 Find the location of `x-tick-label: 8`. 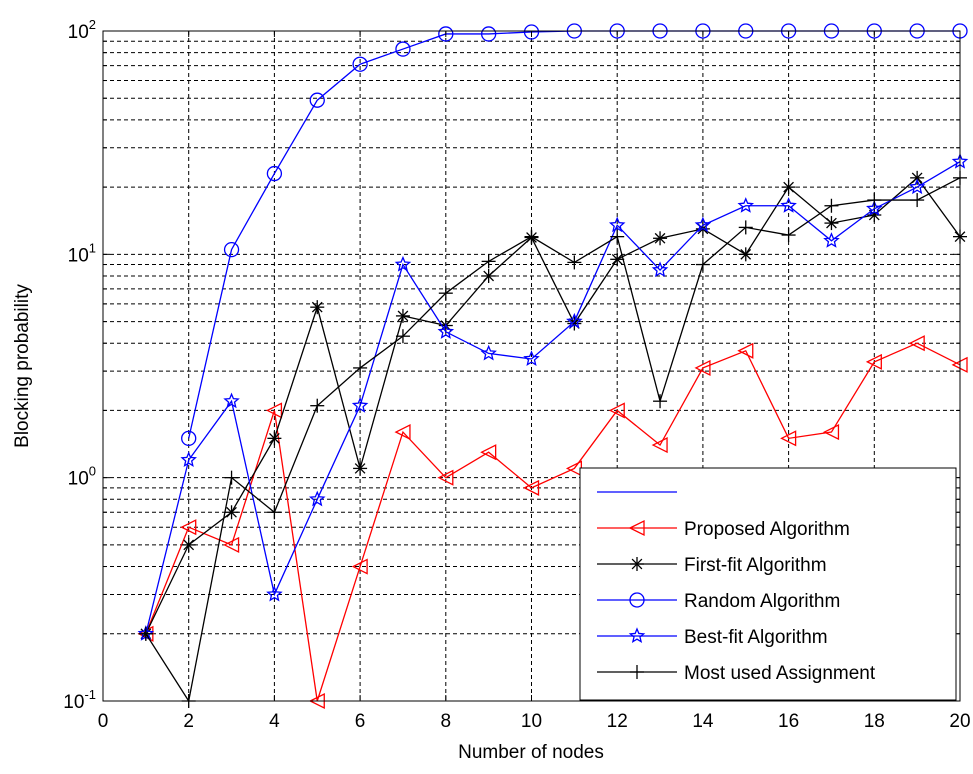

x-tick-label: 8 is located at coordinates (446, 721).